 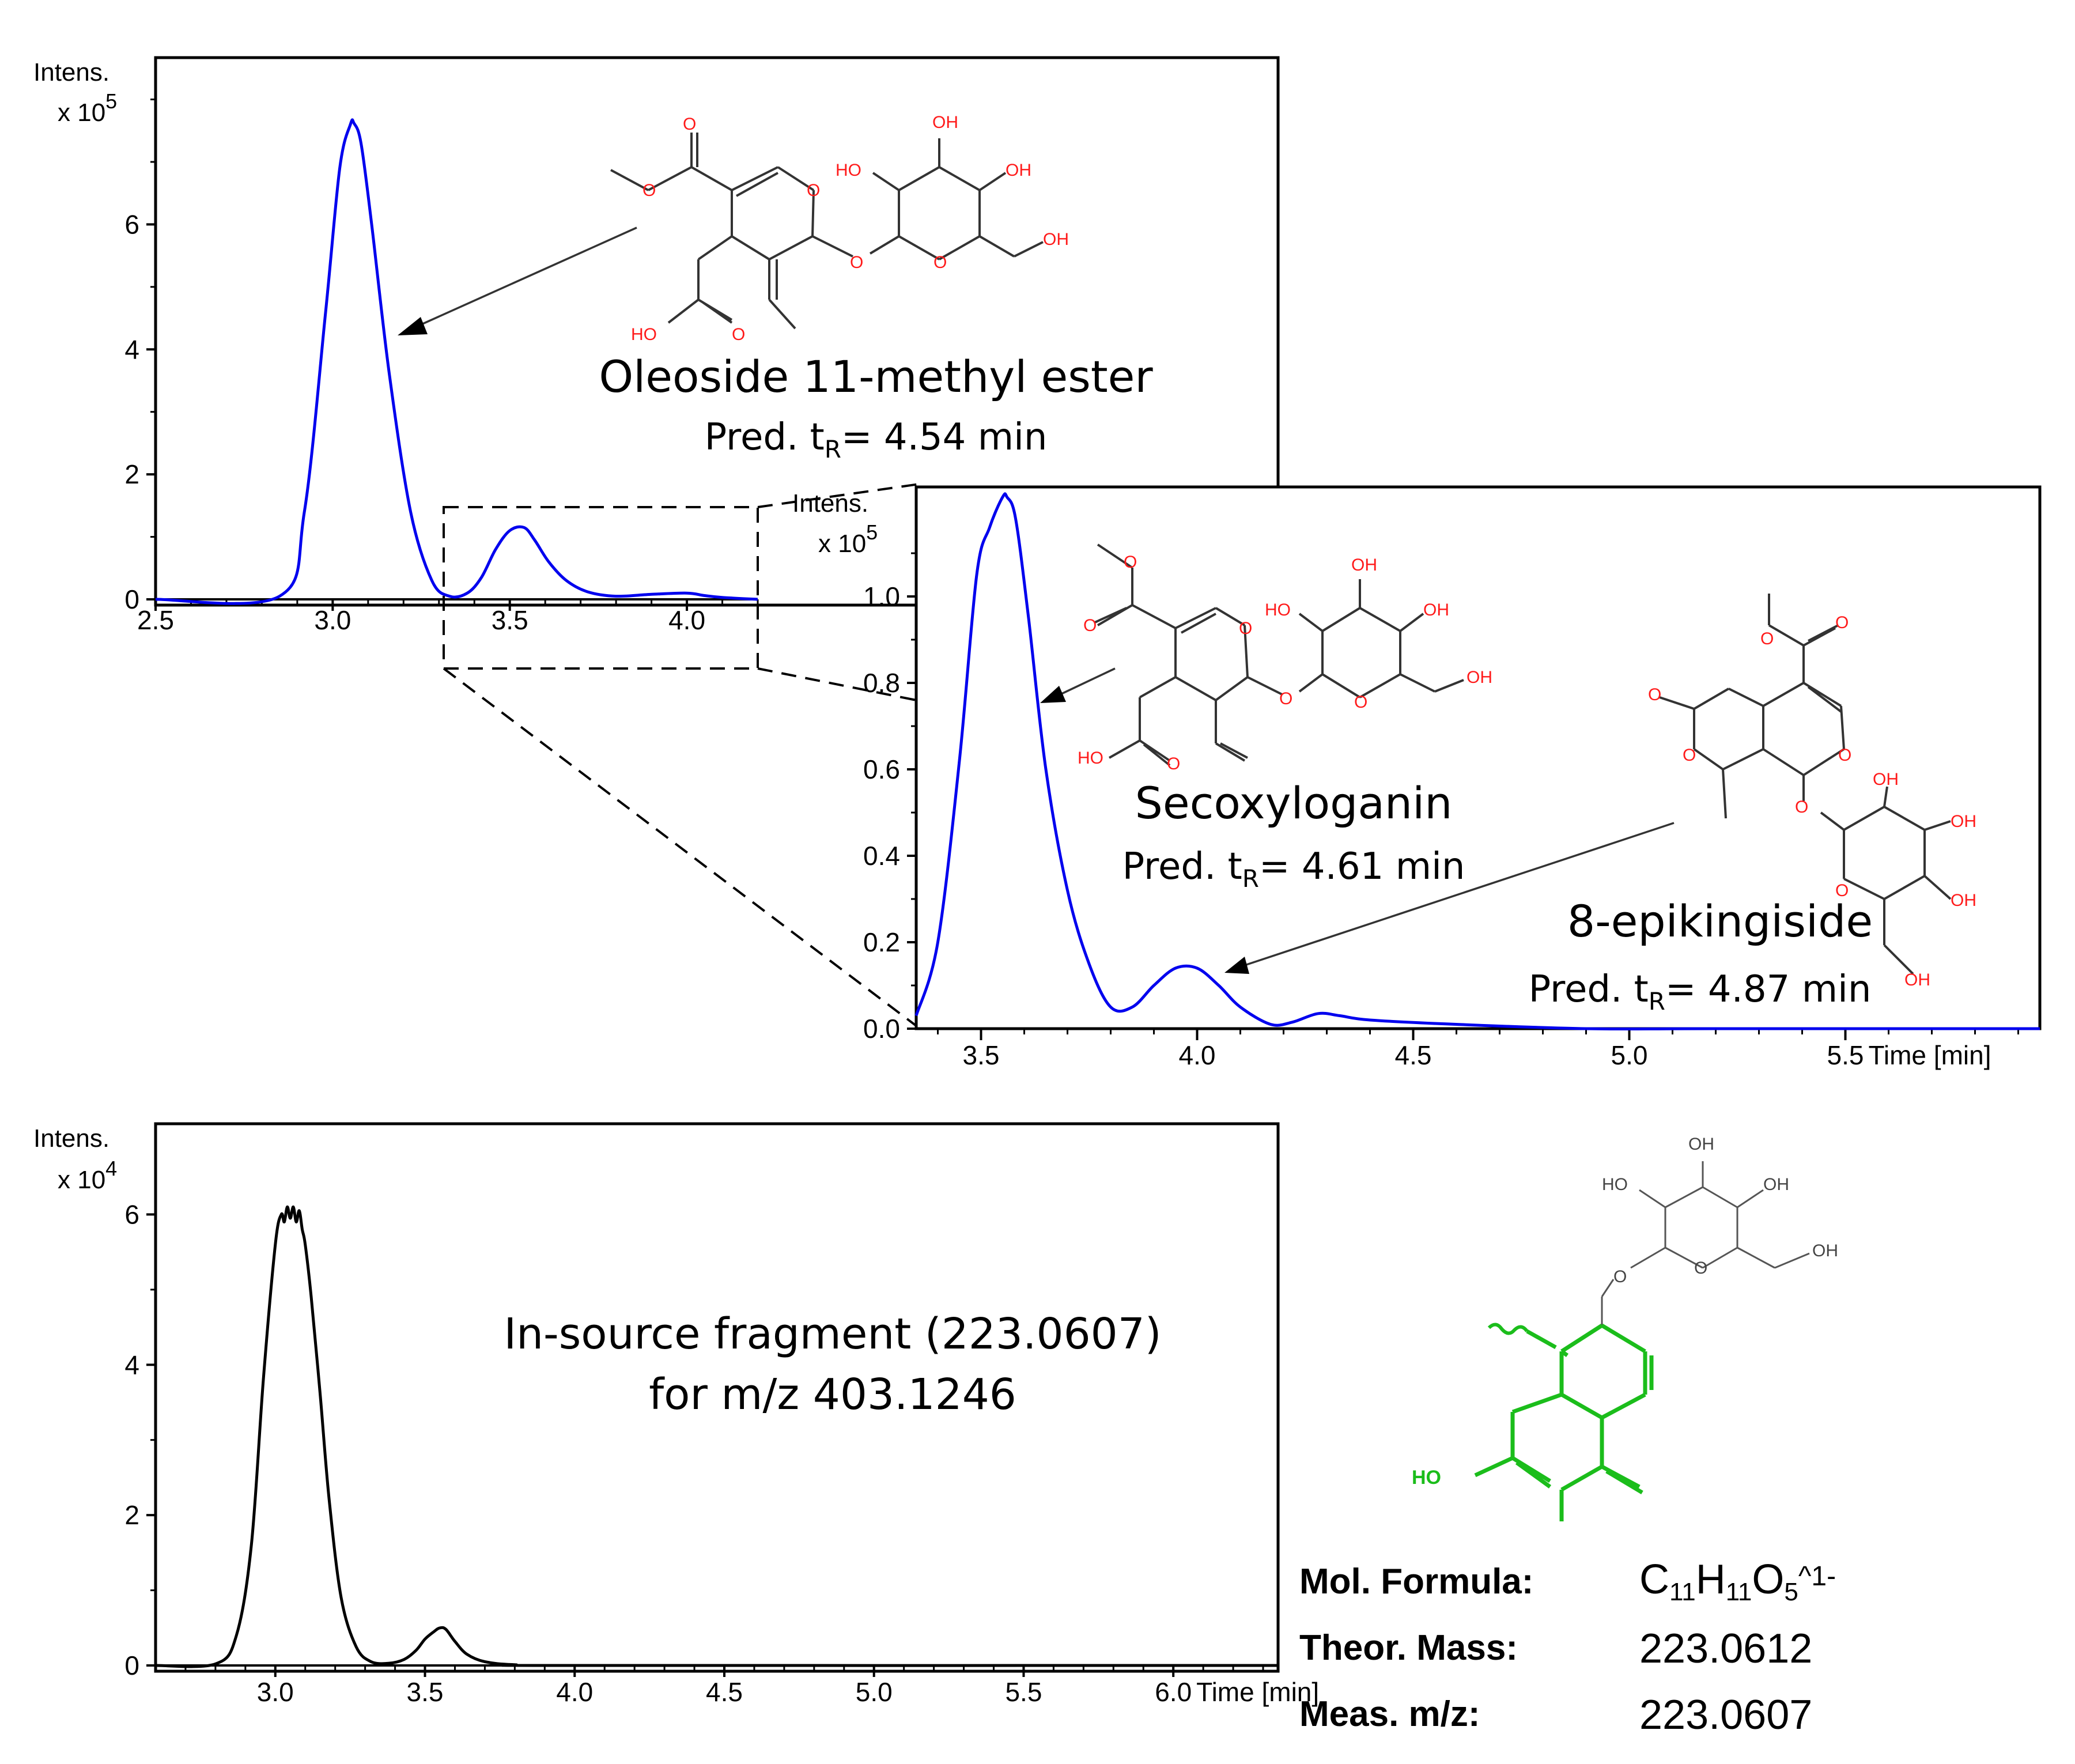 I want to click on top-y-tick-label: 4, so click(x=132, y=349).